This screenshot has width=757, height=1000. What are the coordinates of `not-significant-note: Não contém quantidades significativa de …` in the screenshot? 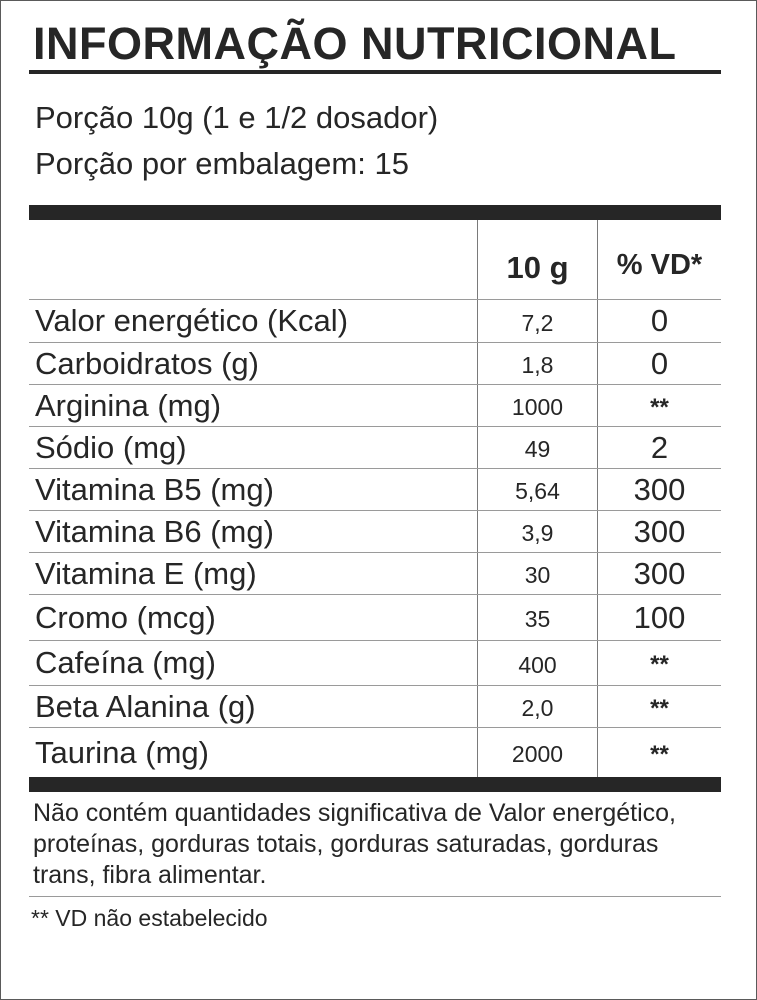 It's located at (354, 844).